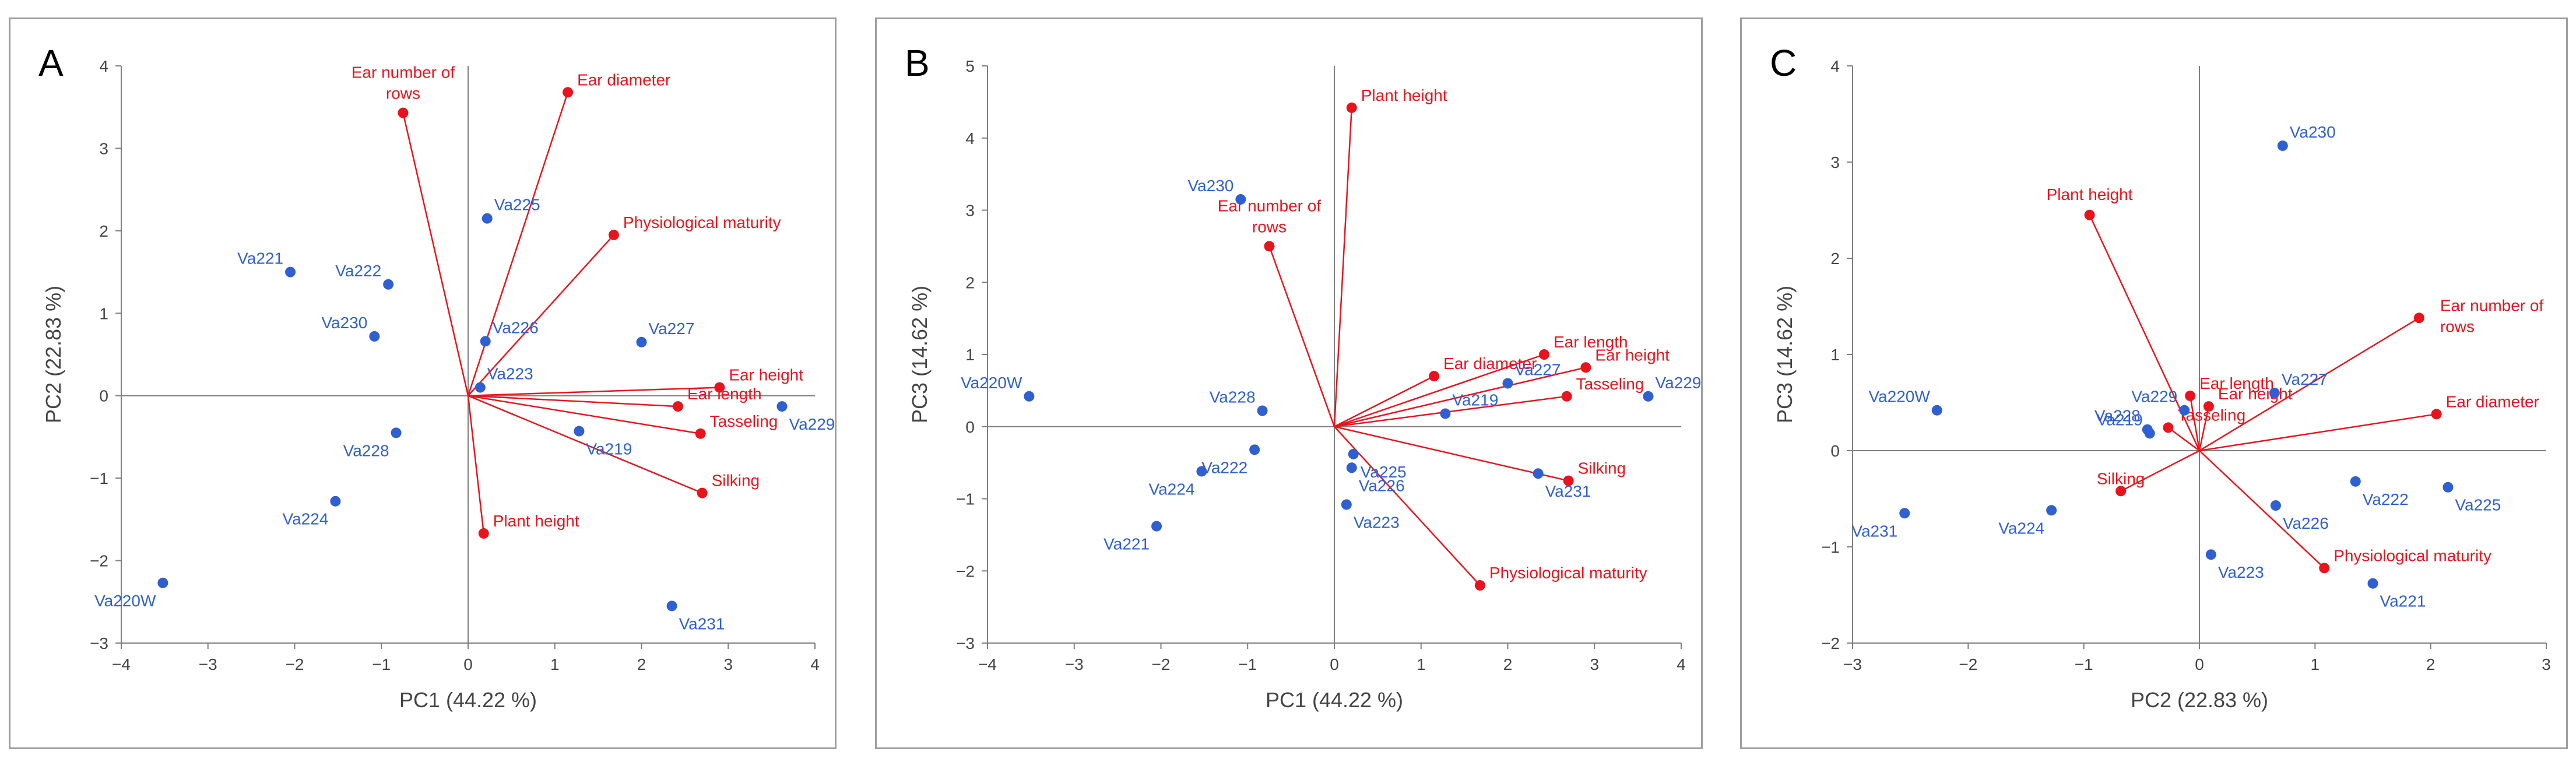  What do you see at coordinates (1543, 354) in the screenshot?
I see `trait-point-ear-length` at bounding box center [1543, 354].